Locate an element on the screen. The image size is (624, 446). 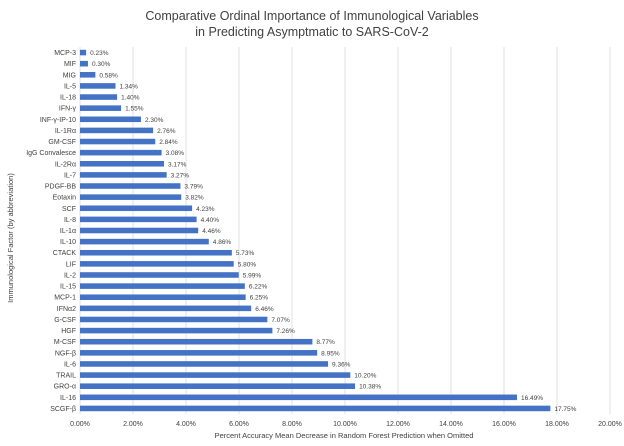
category-label: IL-1α is located at coordinates (68, 231).